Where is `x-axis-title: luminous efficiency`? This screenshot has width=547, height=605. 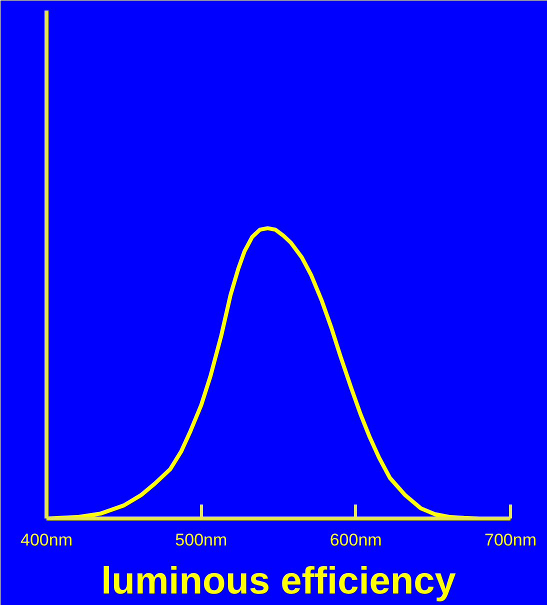 x-axis-title: luminous efficiency is located at coordinates (278, 581).